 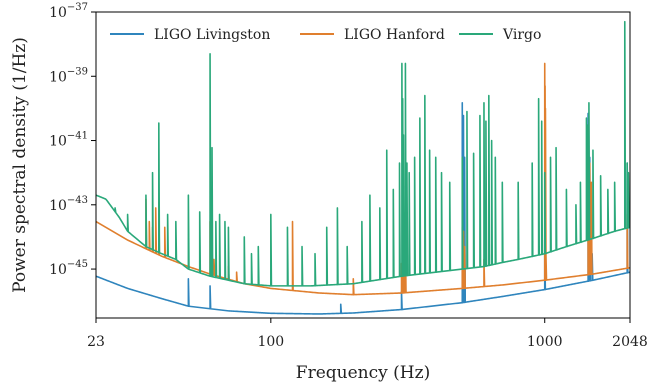 What do you see at coordinates (270, 342) in the screenshot?
I see `x-tick-label: 100` at bounding box center [270, 342].